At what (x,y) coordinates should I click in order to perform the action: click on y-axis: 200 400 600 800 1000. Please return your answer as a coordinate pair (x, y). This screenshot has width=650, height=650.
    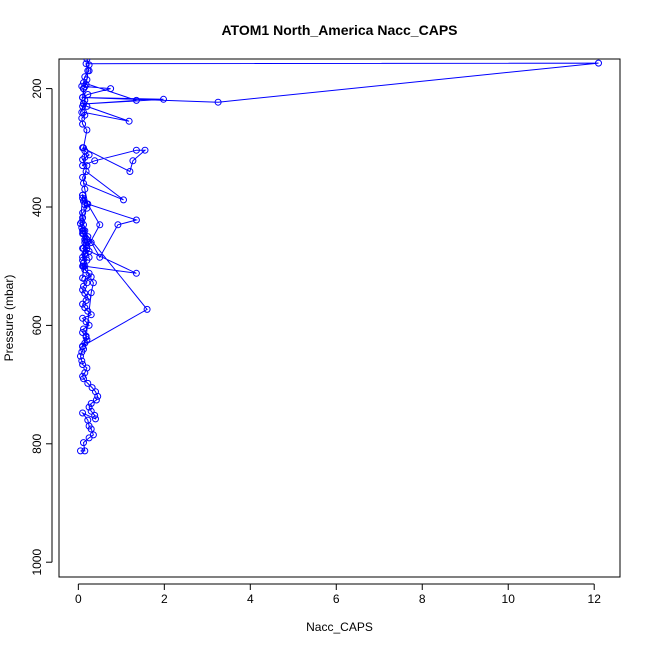
    Looking at the image, I should click on (41, 327).